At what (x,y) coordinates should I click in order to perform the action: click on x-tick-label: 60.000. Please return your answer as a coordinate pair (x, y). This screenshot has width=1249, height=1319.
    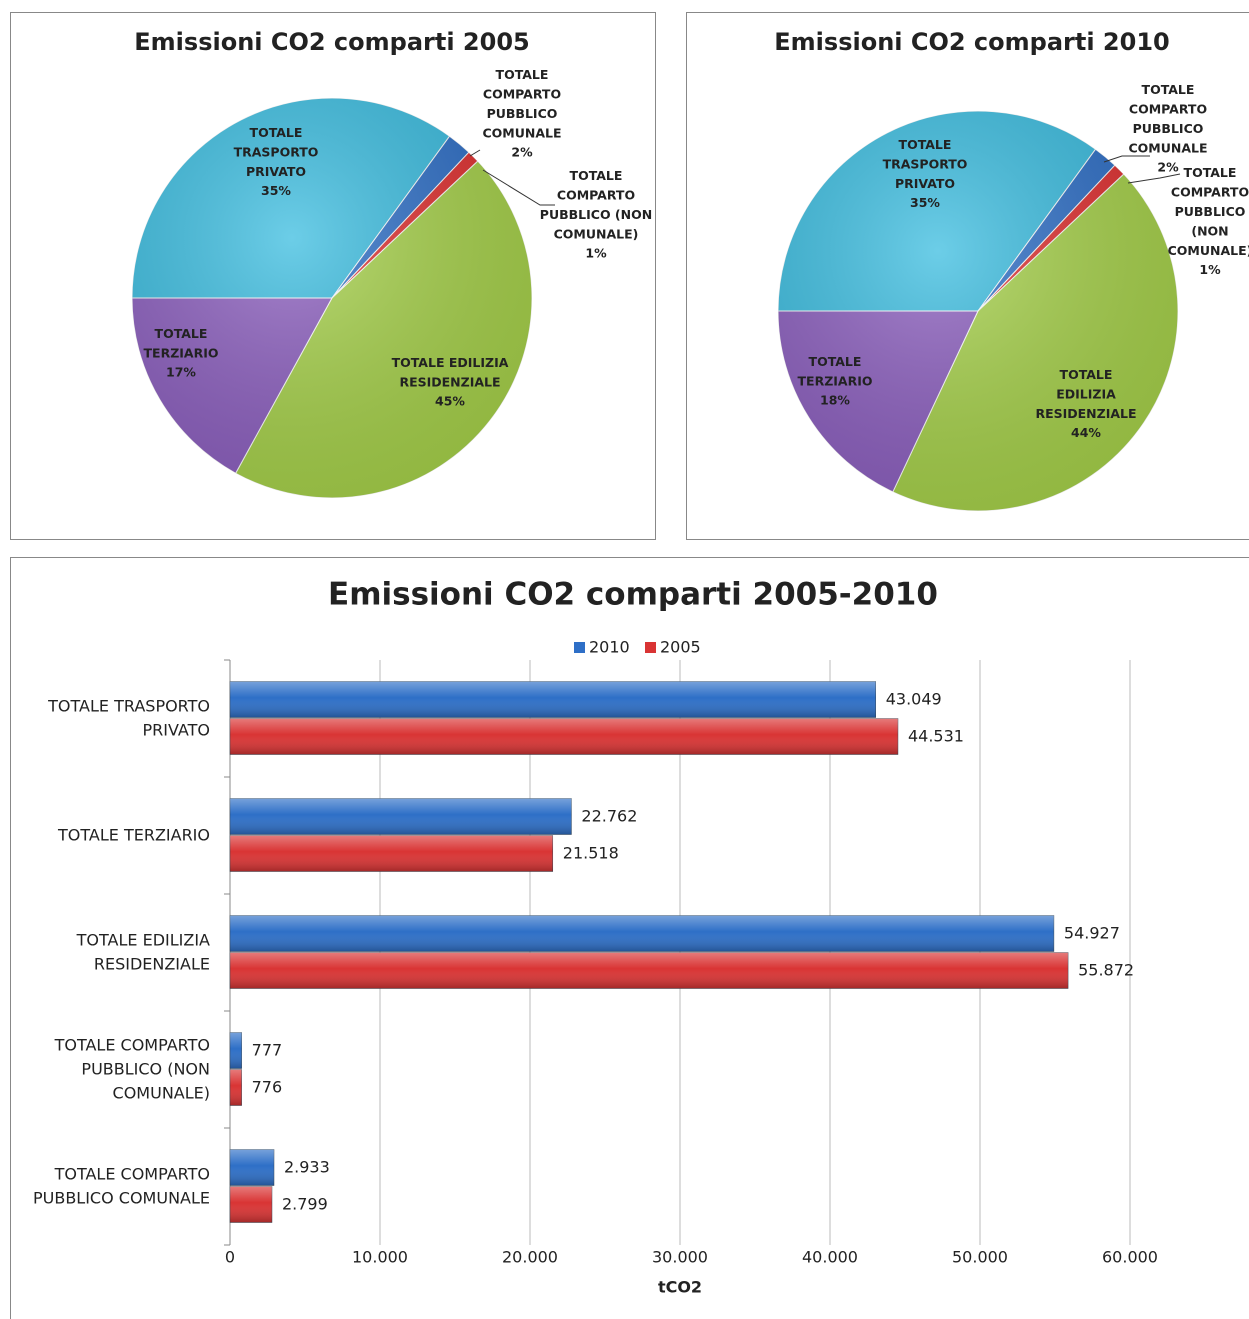
    Looking at the image, I should click on (1130, 1257).